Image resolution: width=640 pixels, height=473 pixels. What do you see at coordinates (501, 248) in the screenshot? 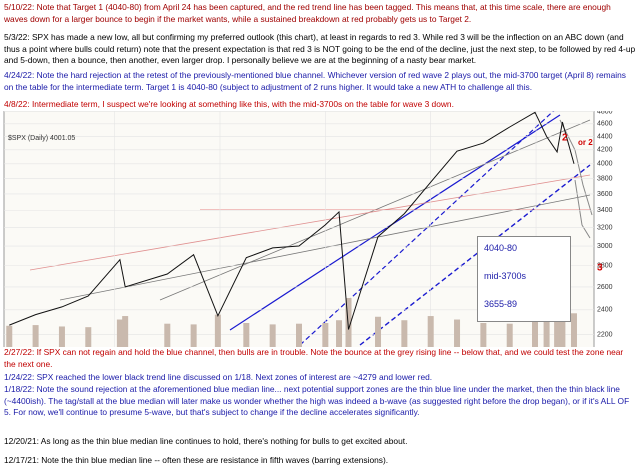
I see `target-label: 4040-80` at bounding box center [501, 248].